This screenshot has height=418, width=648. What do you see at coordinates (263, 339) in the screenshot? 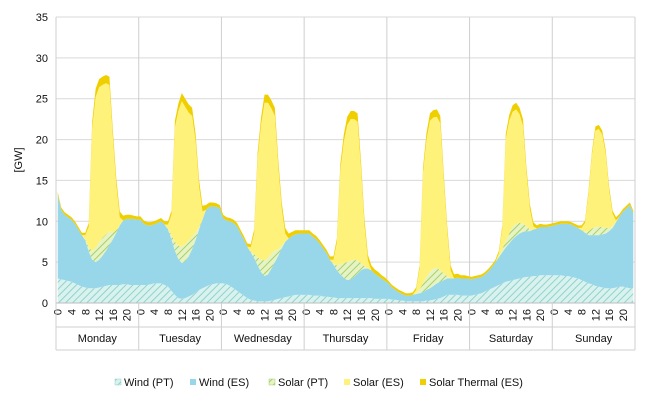
I see `day-label: Wednesday` at bounding box center [263, 339].